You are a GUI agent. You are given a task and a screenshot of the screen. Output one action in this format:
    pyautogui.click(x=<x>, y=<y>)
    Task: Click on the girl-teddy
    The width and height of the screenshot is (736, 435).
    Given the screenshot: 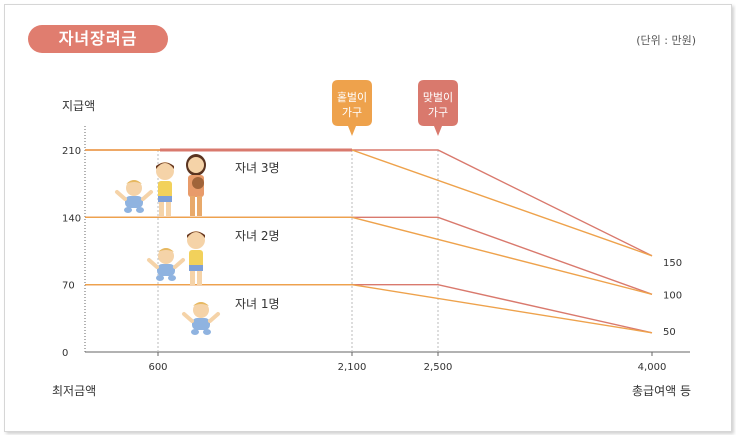 What is the action you would take?
    pyautogui.click(x=198, y=183)
    